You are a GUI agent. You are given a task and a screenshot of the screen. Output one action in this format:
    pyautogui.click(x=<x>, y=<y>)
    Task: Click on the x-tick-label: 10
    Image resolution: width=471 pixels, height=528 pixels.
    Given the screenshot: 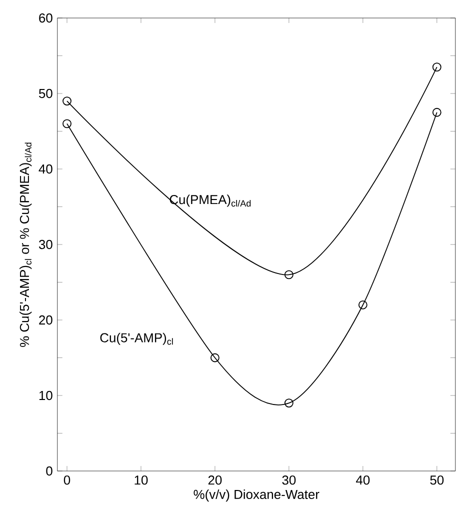 What is the action you would take?
    pyautogui.click(x=141, y=480)
    